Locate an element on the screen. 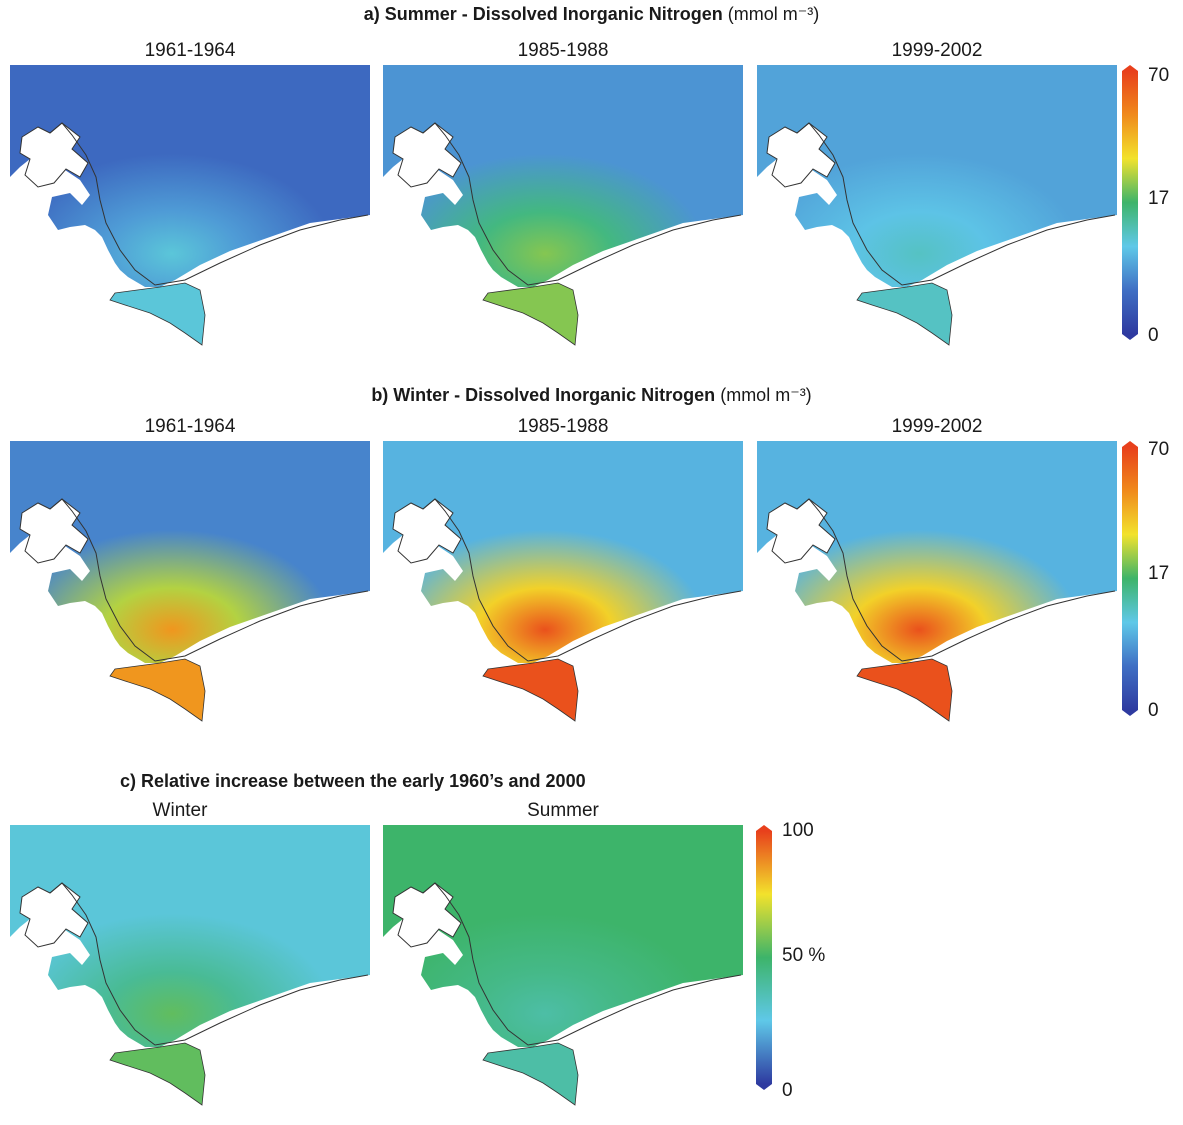 This screenshot has height=1125, width=1183. map-panel-a3 is located at coordinates (937, 215).